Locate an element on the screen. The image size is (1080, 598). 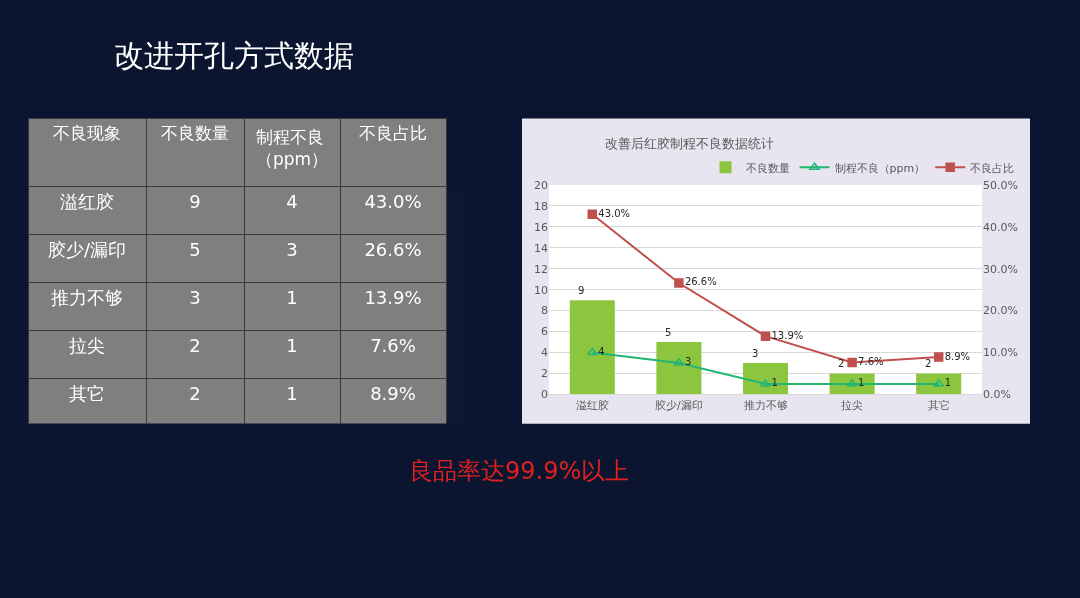
x-tick-label: 其它 is located at coordinates (938, 405).